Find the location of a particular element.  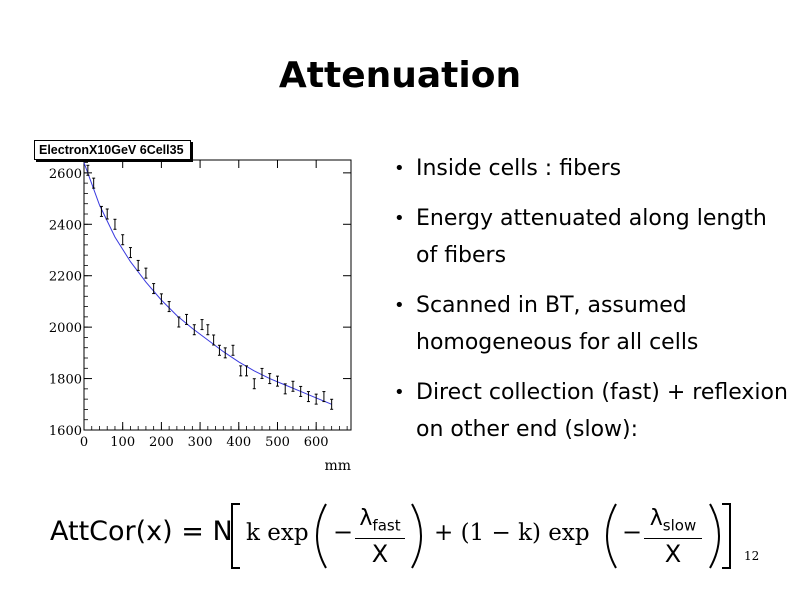

formula-minus-2: − is located at coordinates (632, 532).